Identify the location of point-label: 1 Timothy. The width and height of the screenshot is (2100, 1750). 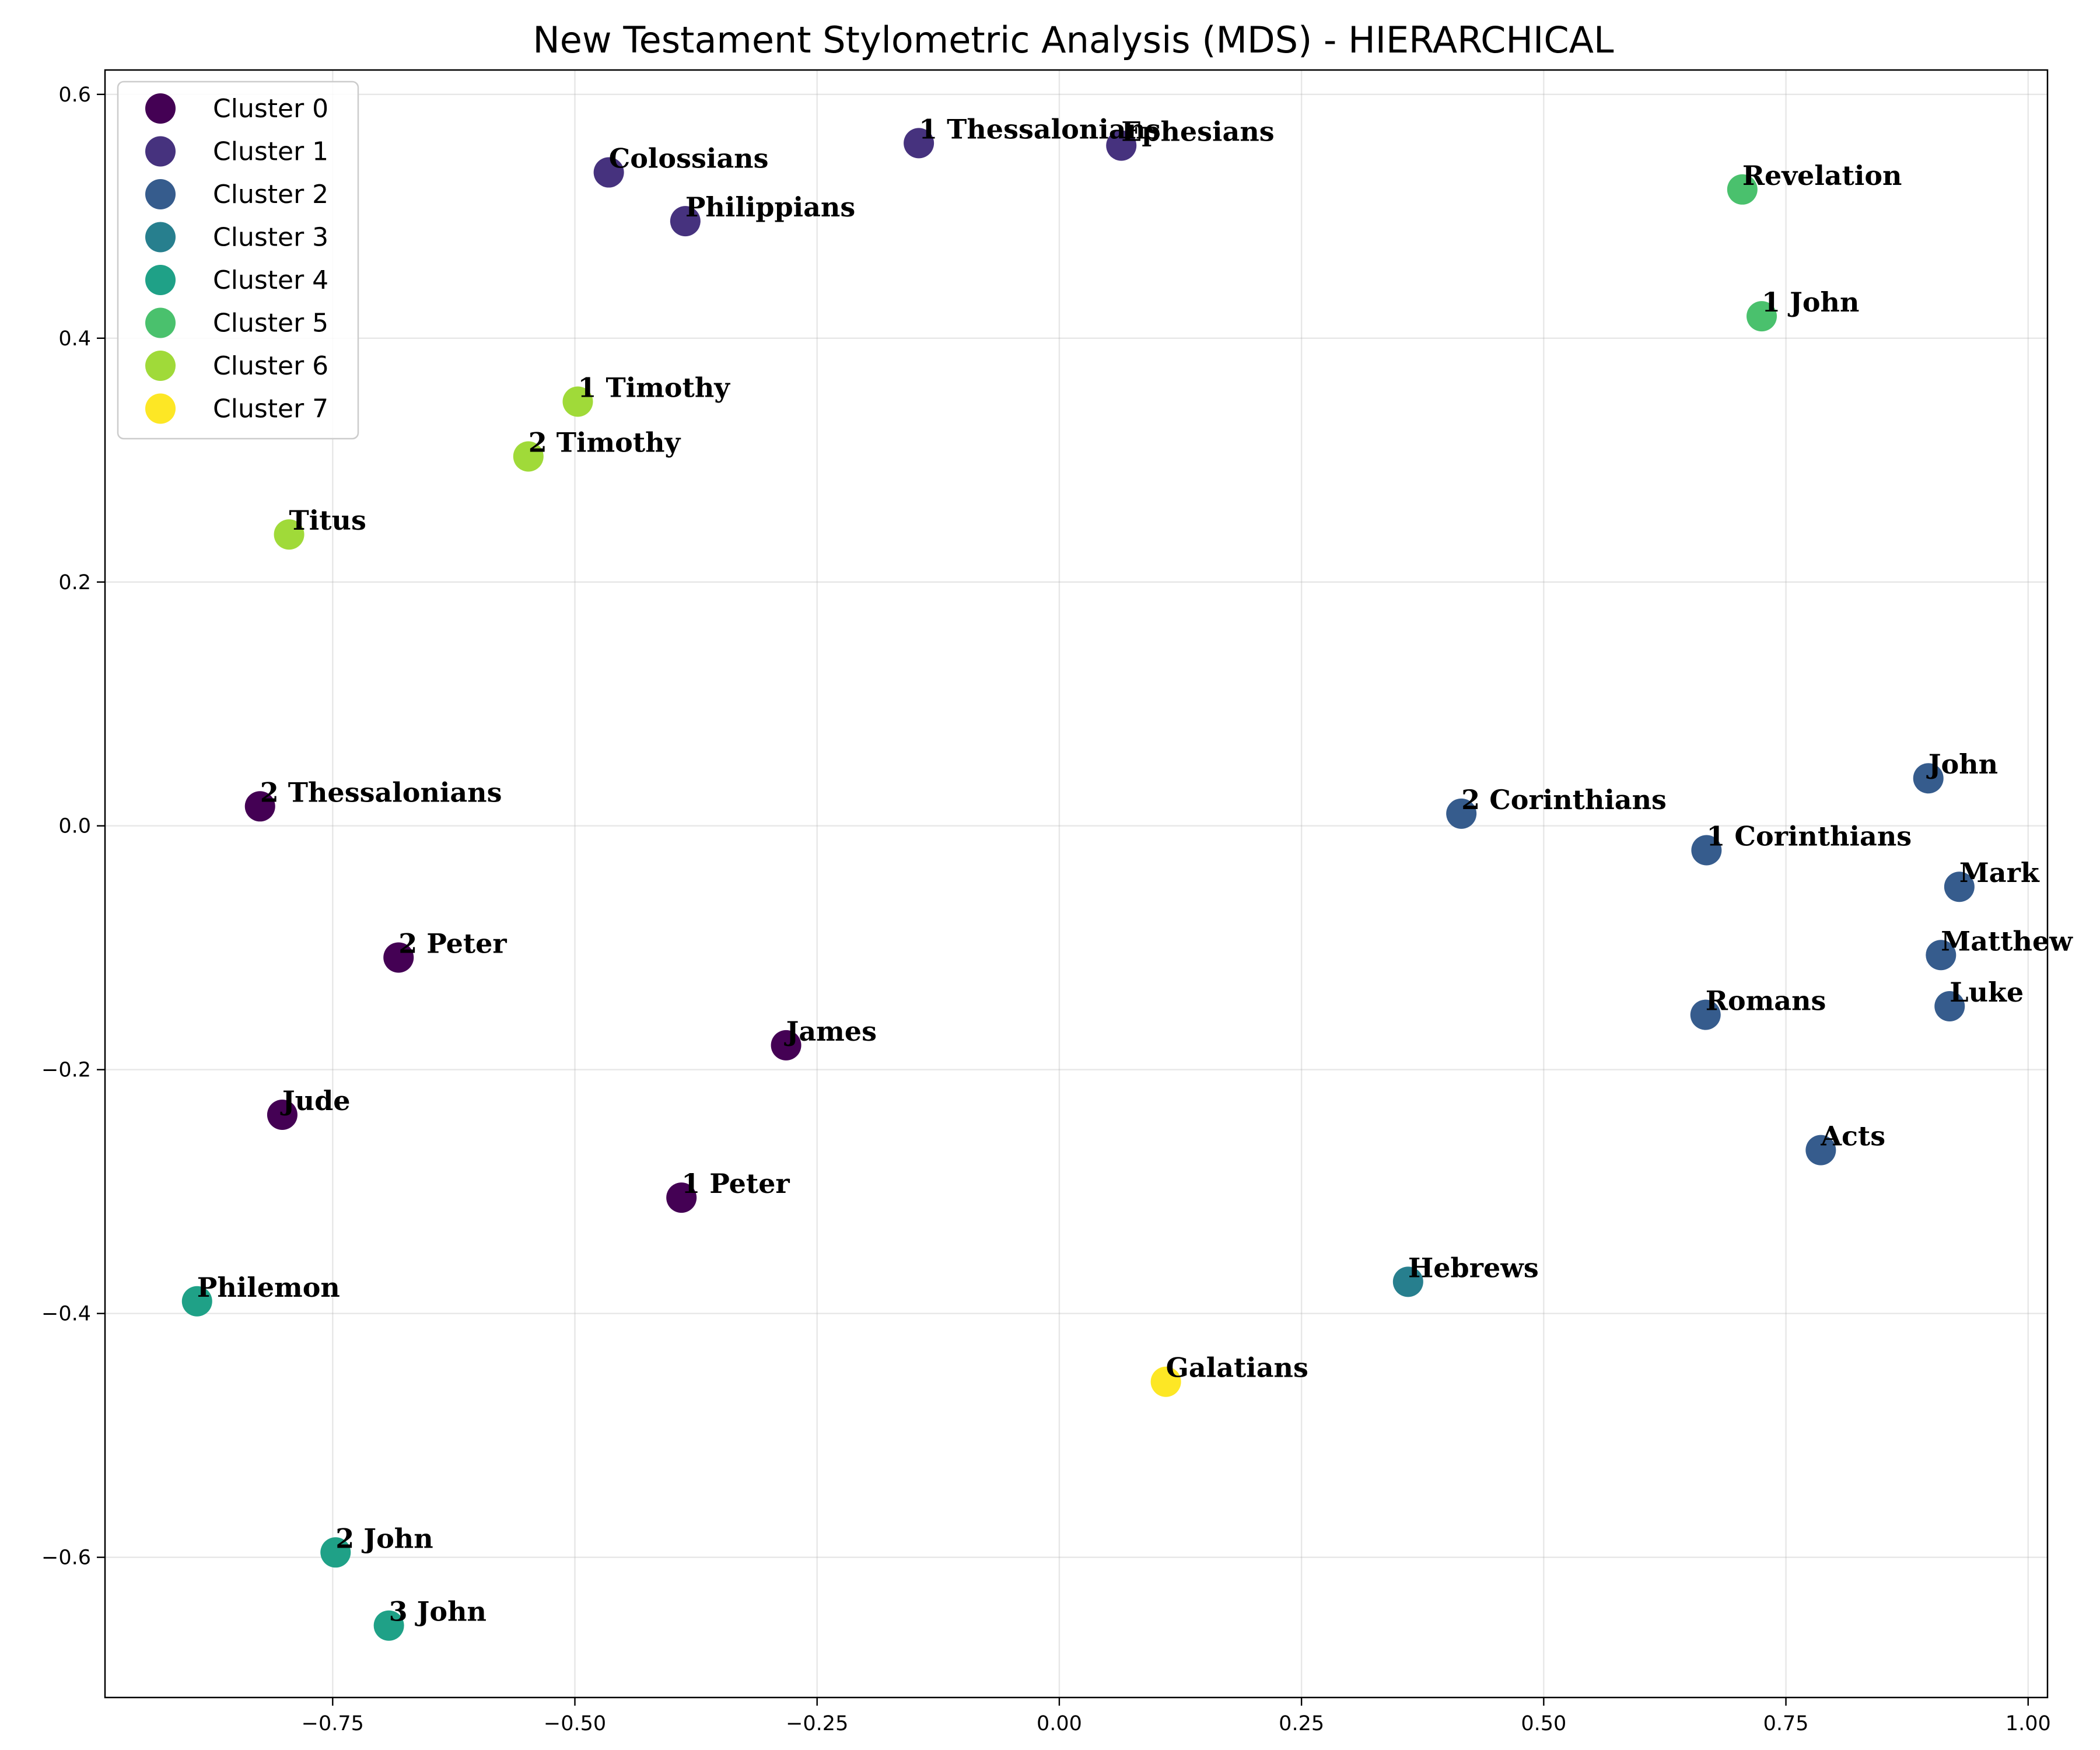
(654, 387).